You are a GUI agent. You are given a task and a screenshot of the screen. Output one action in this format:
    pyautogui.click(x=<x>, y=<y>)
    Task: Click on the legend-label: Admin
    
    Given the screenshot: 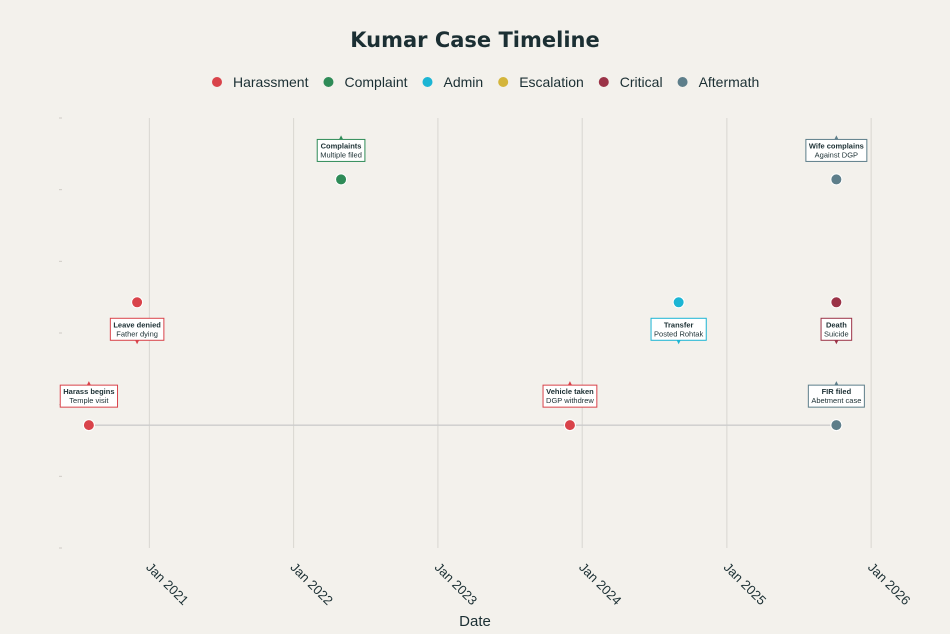 What is the action you would take?
    pyautogui.click(x=464, y=82)
    